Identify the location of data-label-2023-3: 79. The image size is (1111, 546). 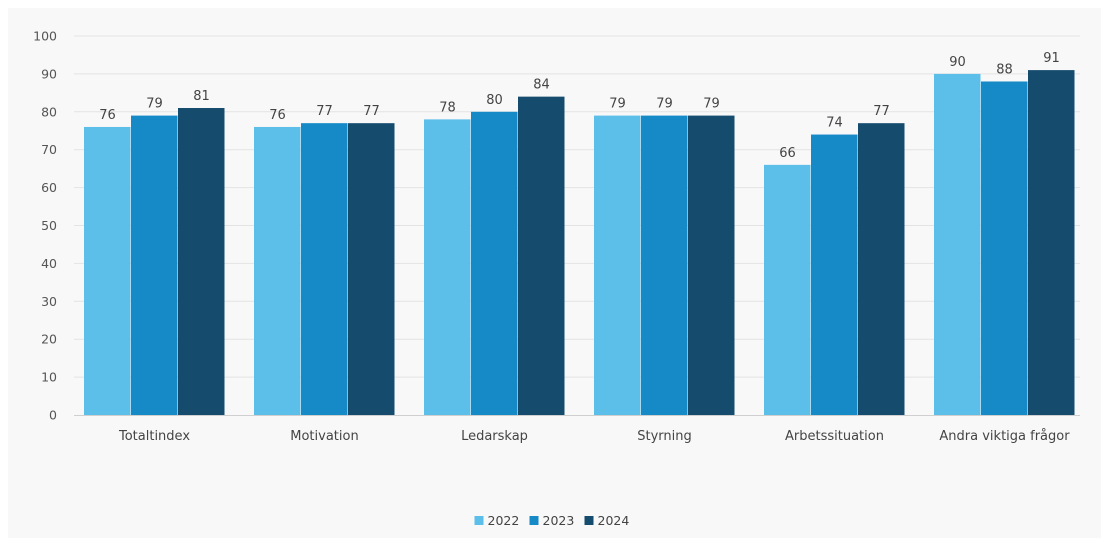
(664, 104).